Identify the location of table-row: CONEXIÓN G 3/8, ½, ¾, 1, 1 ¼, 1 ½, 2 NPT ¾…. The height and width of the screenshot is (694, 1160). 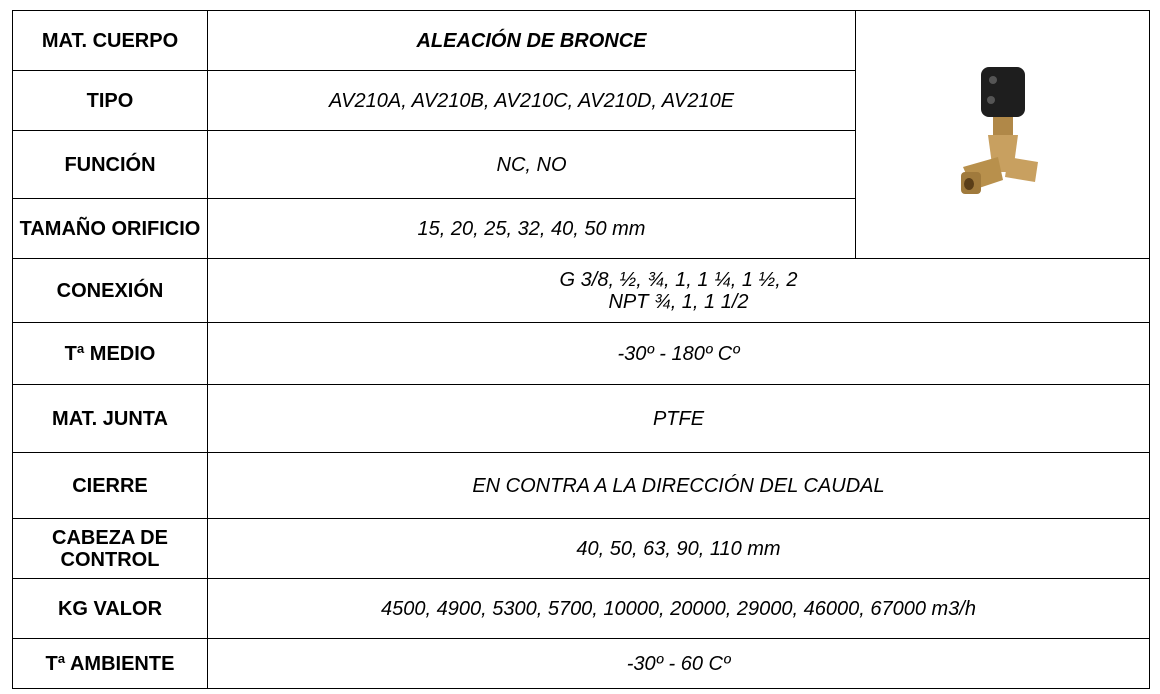
(581, 290).